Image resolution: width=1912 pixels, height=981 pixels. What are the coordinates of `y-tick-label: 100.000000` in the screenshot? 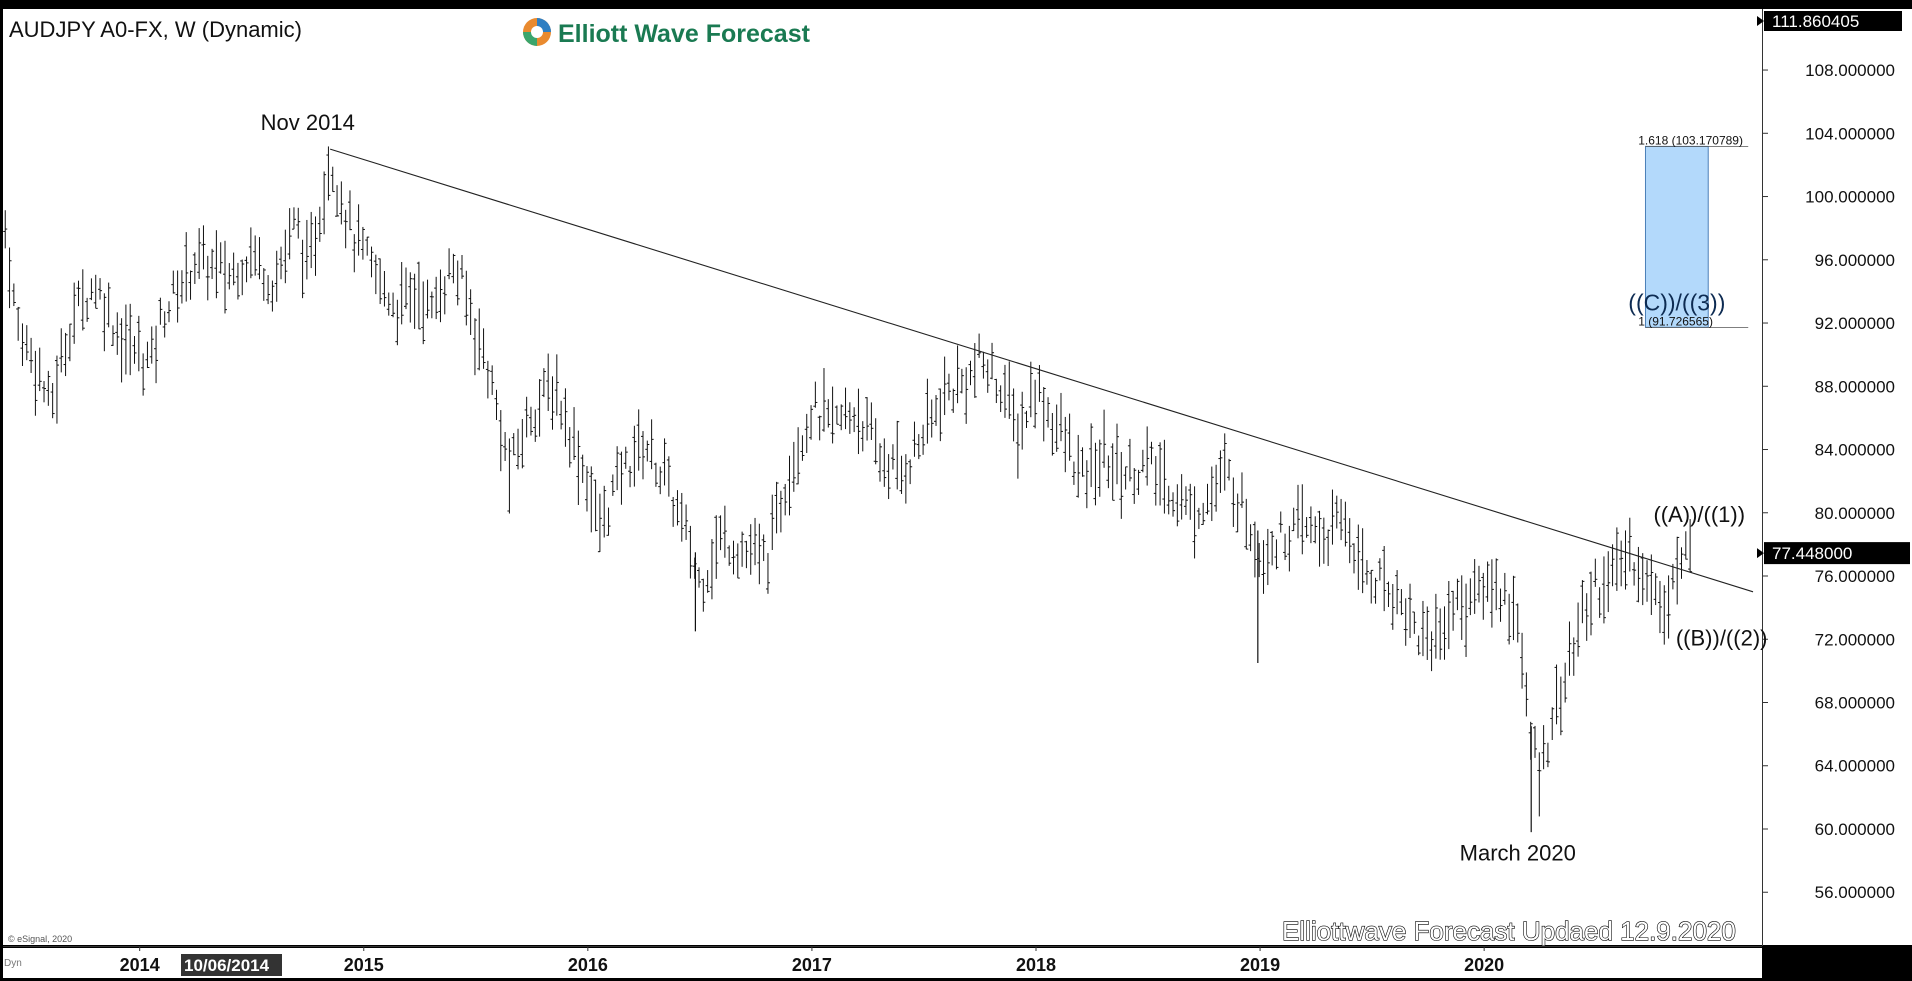 It's located at (1850, 197).